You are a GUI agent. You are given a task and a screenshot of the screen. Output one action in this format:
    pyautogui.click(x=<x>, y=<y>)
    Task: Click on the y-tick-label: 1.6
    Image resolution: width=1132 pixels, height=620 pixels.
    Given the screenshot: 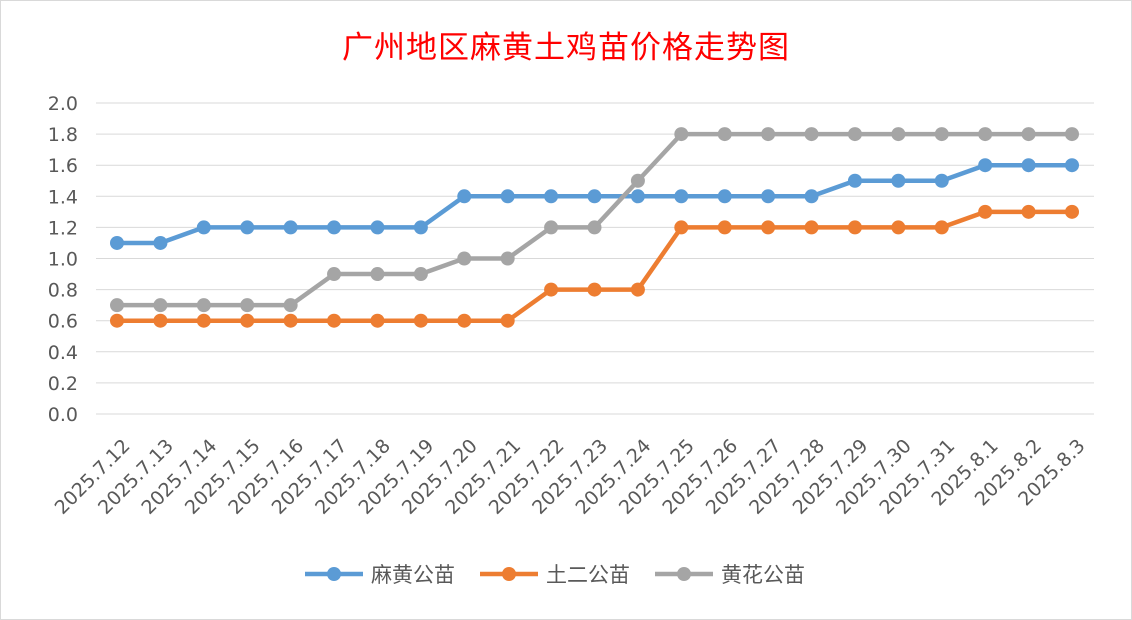 What is the action you would take?
    pyautogui.click(x=63, y=166)
    